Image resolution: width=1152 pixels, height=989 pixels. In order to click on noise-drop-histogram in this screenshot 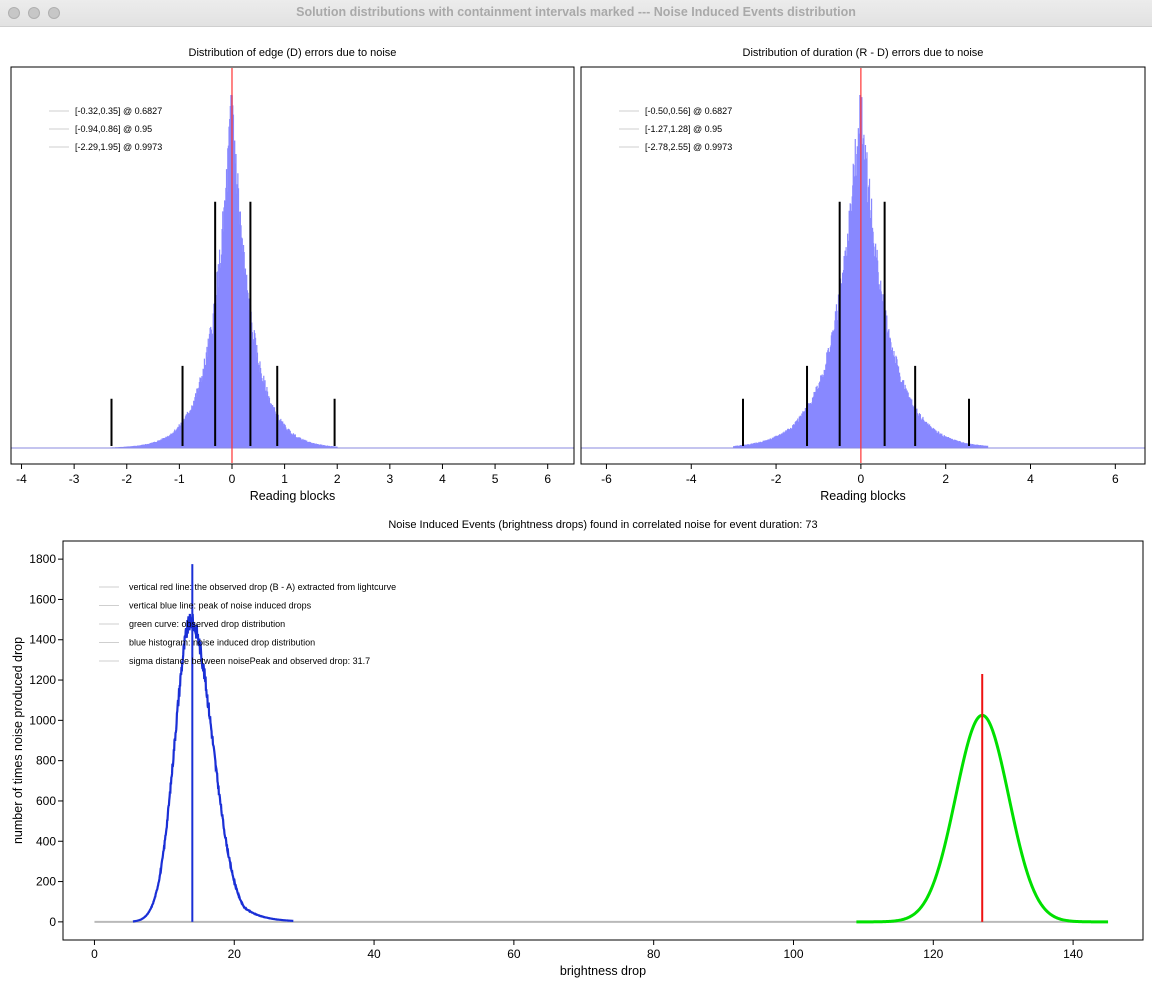, I will do `click(213, 768)`.